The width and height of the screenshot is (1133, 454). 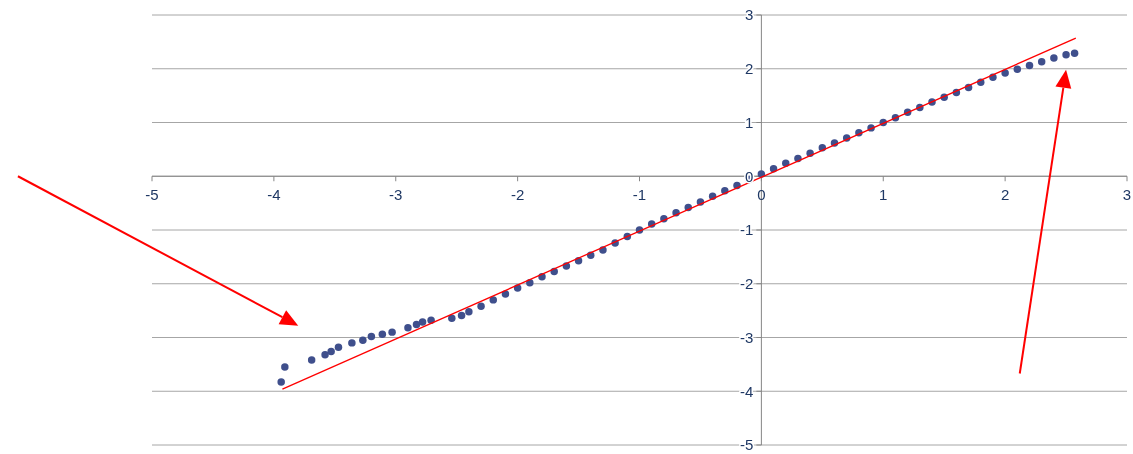 I want to click on x-tick-label: -3, so click(x=396, y=195).